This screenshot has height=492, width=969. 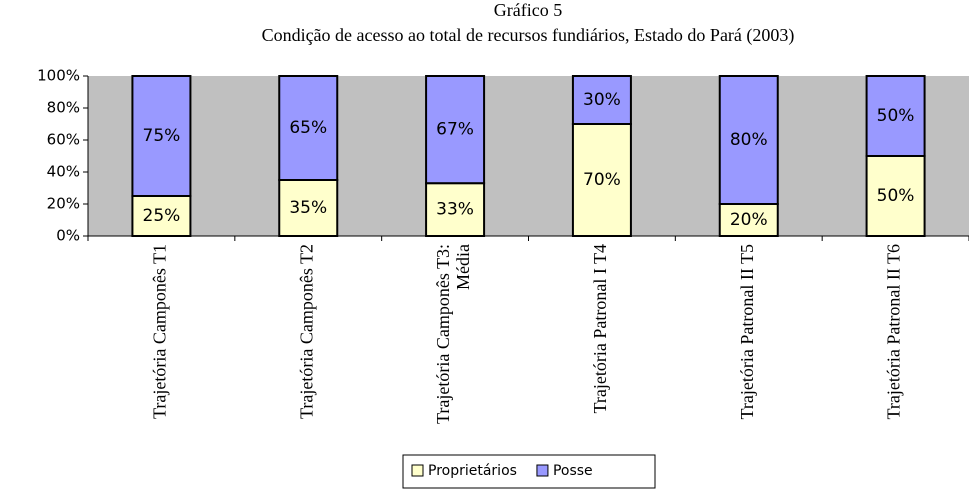 What do you see at coordinates (160, 331) in the screenshot?
I see `x-tick-label: Trajetória Camponês T1` at bounding box center [160, 331].